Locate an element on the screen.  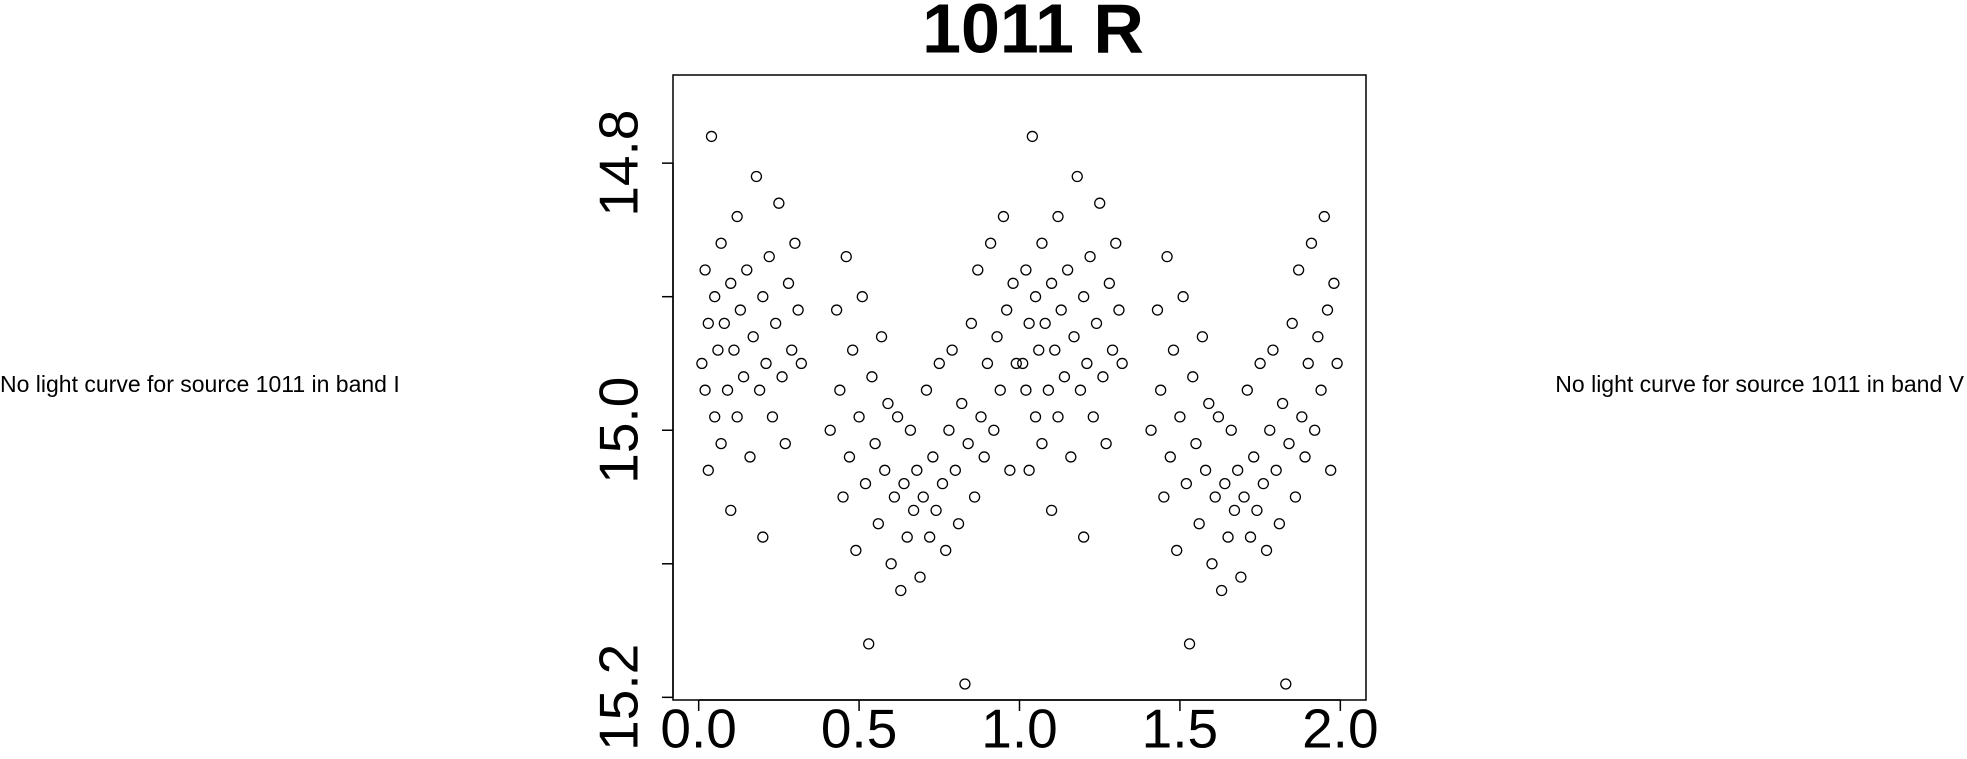
x-tick-label: 1.0 is located at coordinates (1019, 728).